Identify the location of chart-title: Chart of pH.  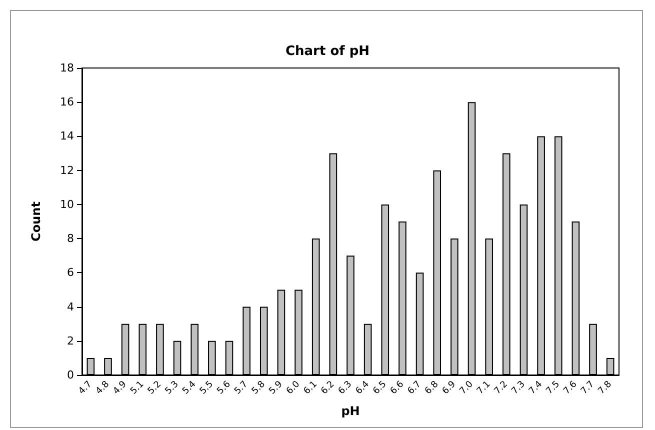
(327, 51).